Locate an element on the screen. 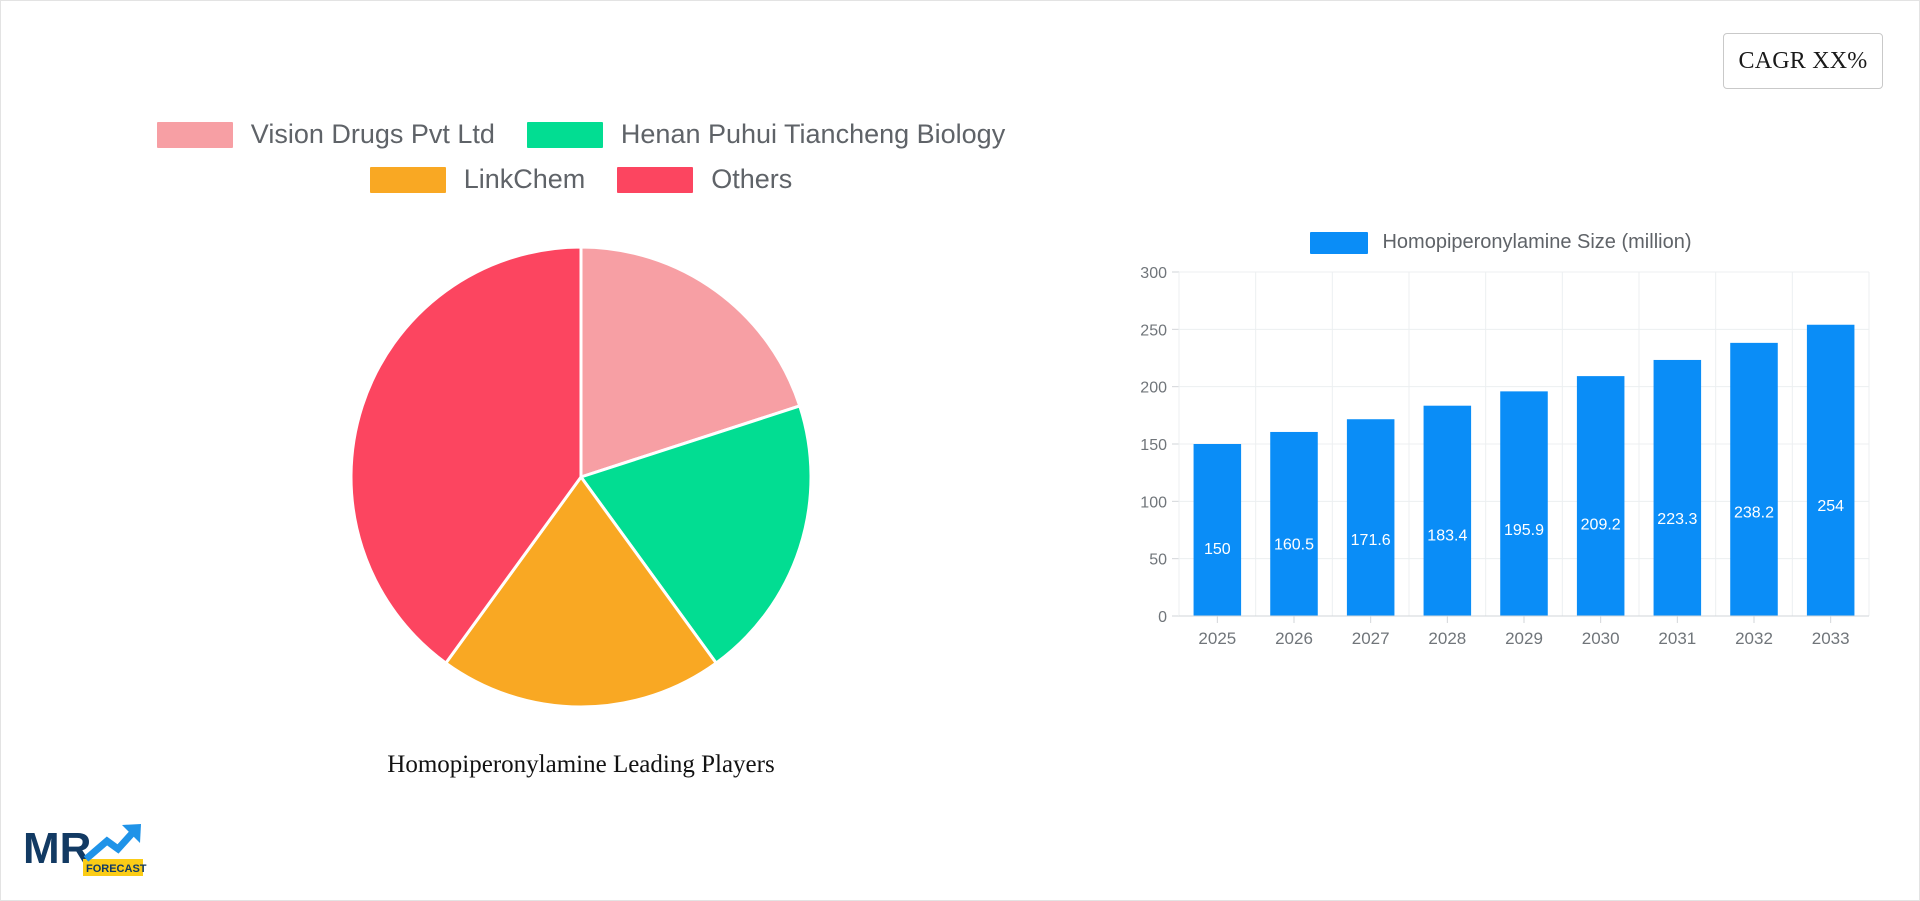 Image resolution: width=1920 pixels, height=901 pixels. pie-chart-title: Homopiperonylamine Leading Players is located at coordinates (581, 764).